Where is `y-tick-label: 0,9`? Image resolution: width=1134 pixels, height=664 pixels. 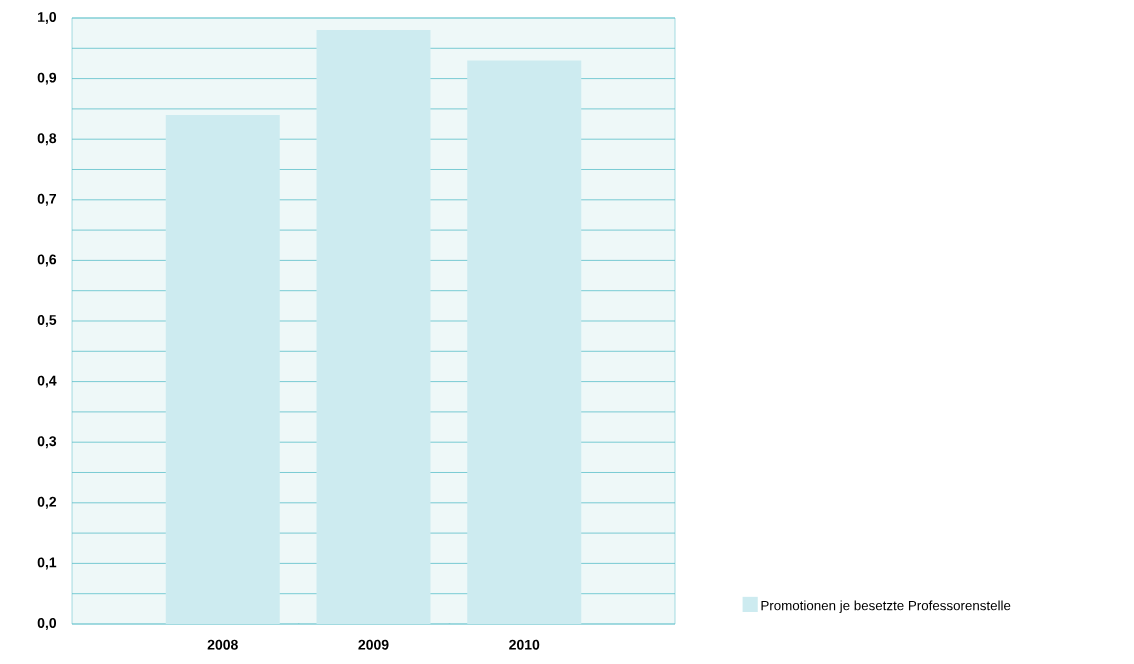 y-tick-label: 0,9 is located at coordinates (47, 78).